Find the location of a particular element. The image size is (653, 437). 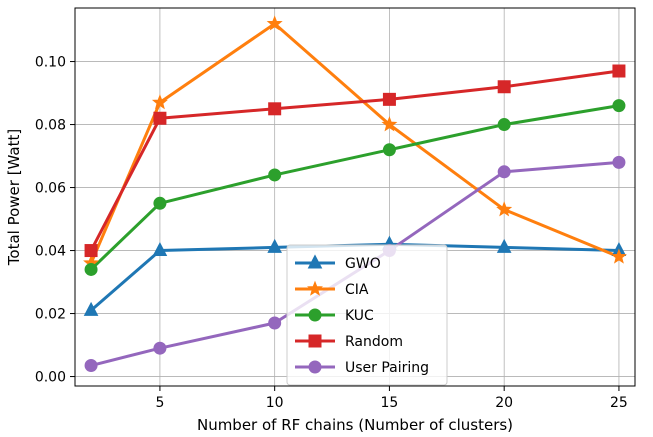

y-tick-label: 0.08 is located at coordinates (50, 126).